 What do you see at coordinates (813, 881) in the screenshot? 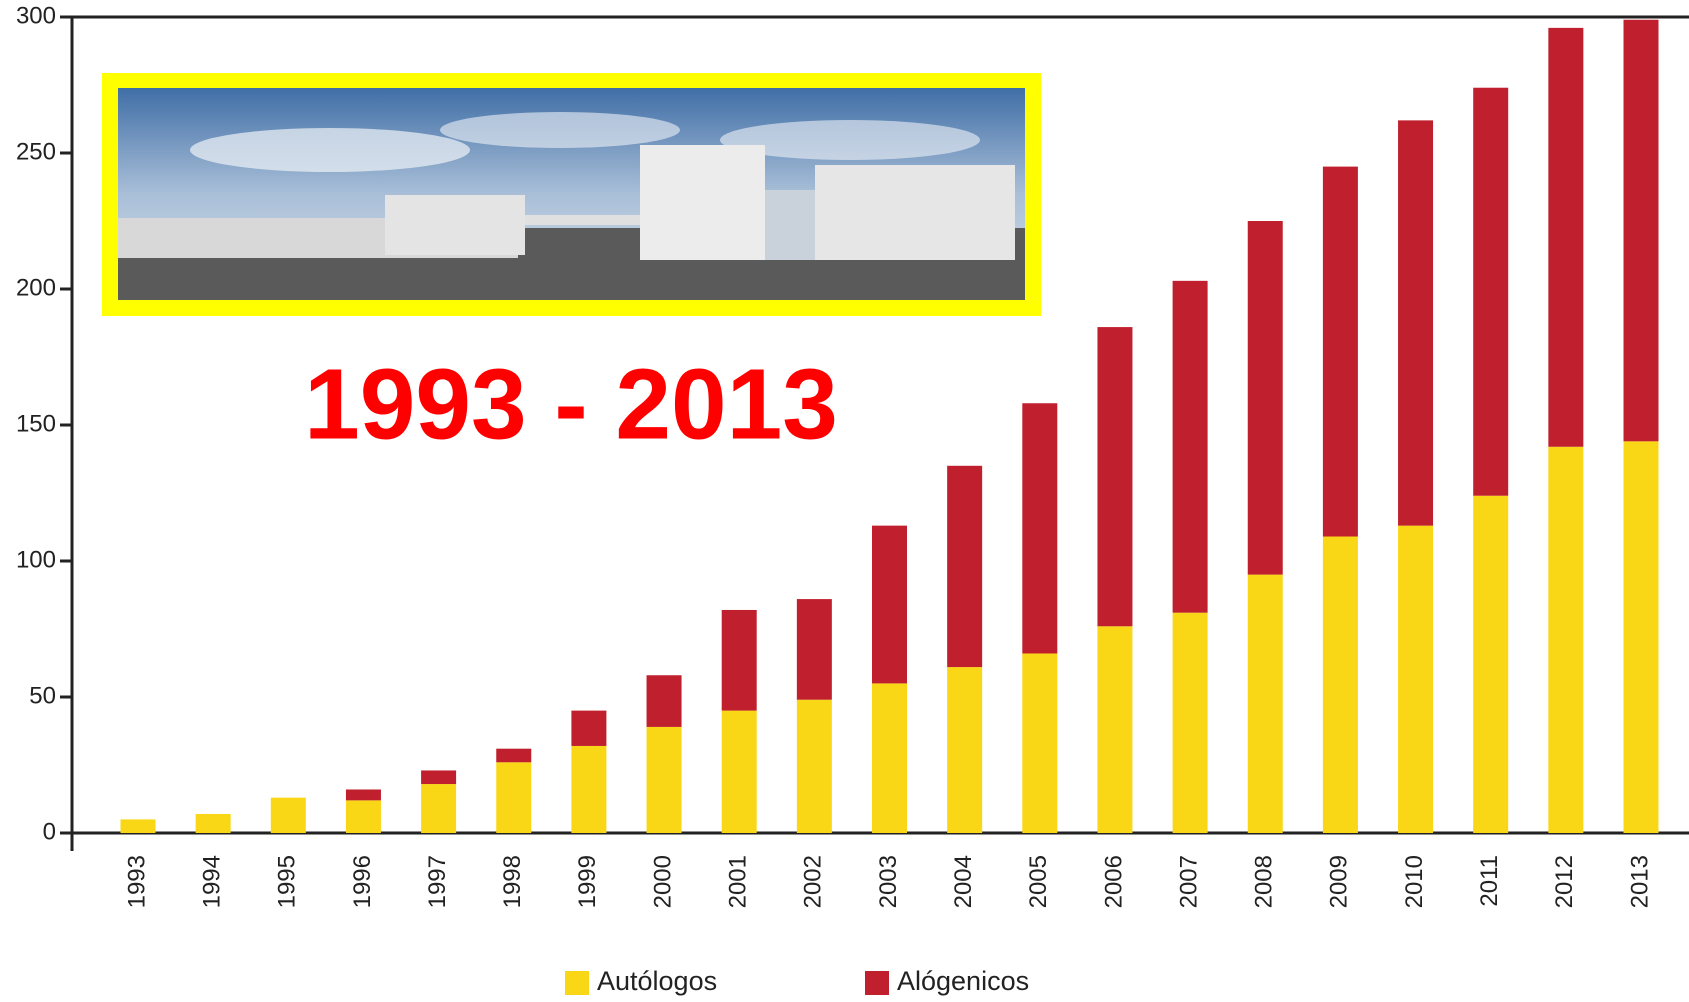
I see `x-tick-label: 2002` at bounding box center [813, 881].